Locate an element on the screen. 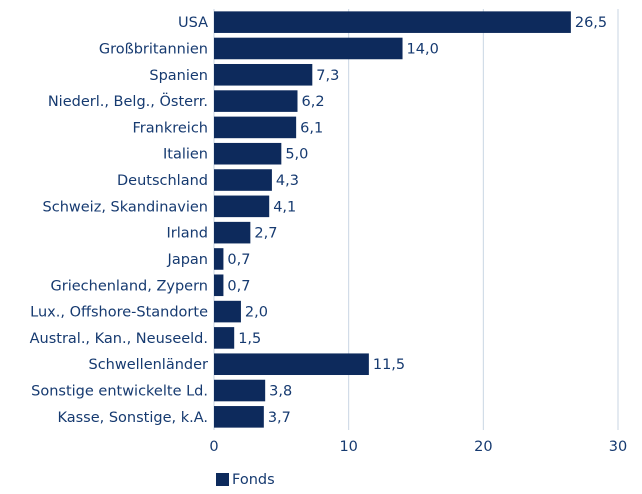 The image size is (642, 494). y-tick-label: Frankreich is located at coordinates (170, 128).